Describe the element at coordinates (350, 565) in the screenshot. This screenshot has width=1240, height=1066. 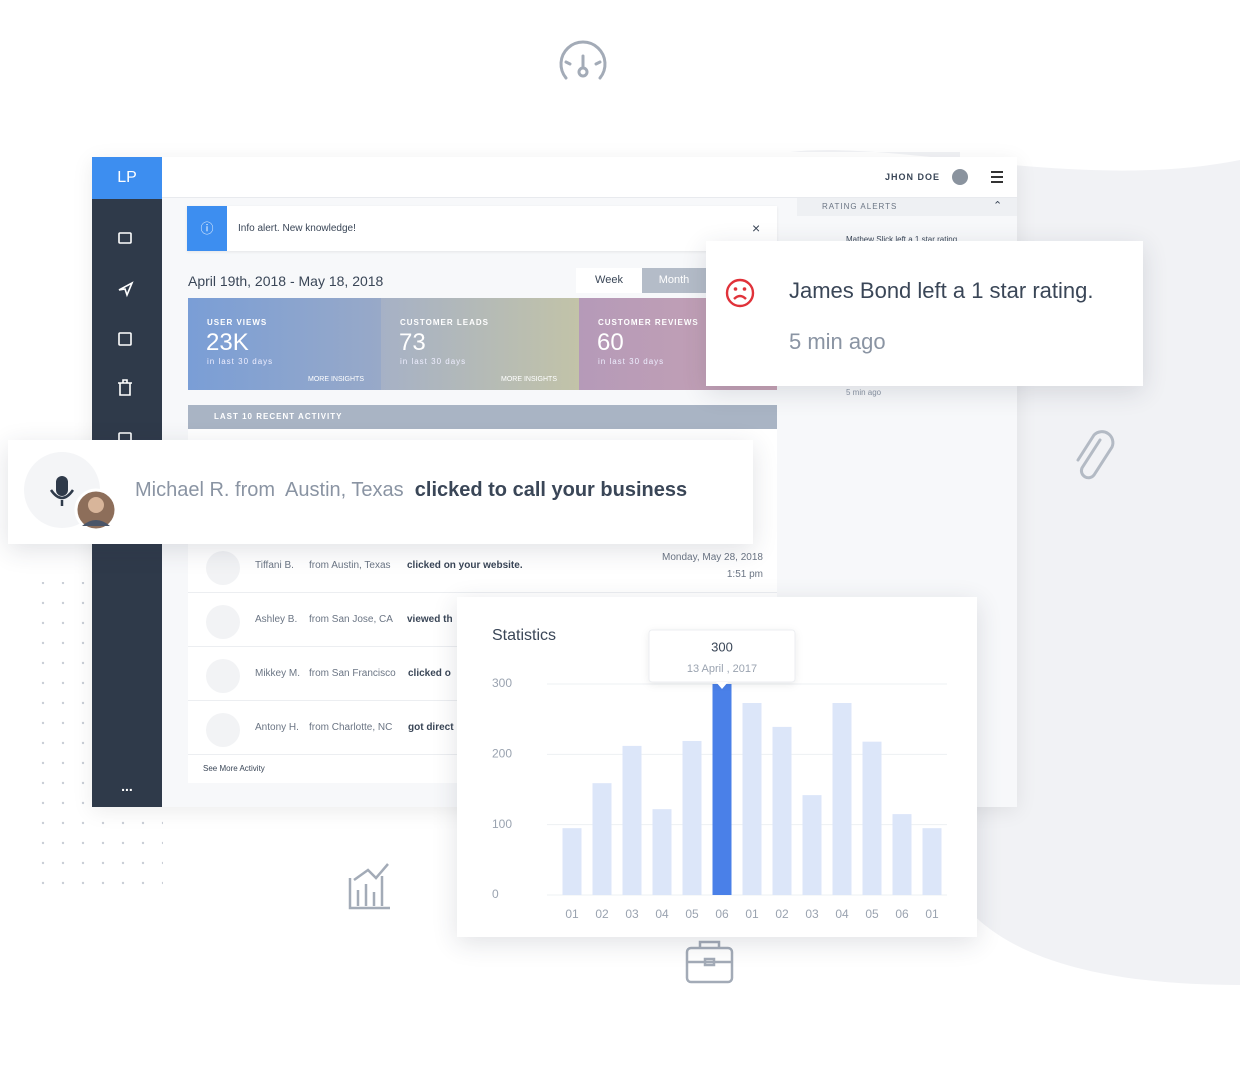
I see `row-location: from Austin, Texas` at that location.